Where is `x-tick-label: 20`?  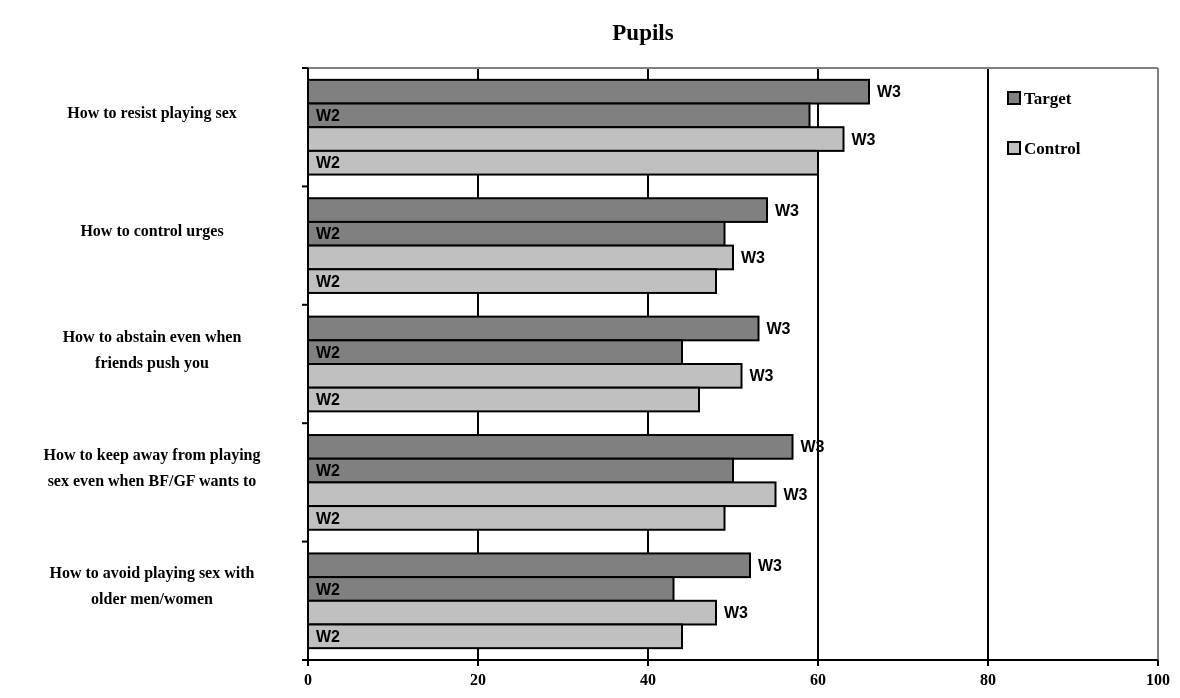
x-tick-label: 20 is located at coordinates (478, 679).